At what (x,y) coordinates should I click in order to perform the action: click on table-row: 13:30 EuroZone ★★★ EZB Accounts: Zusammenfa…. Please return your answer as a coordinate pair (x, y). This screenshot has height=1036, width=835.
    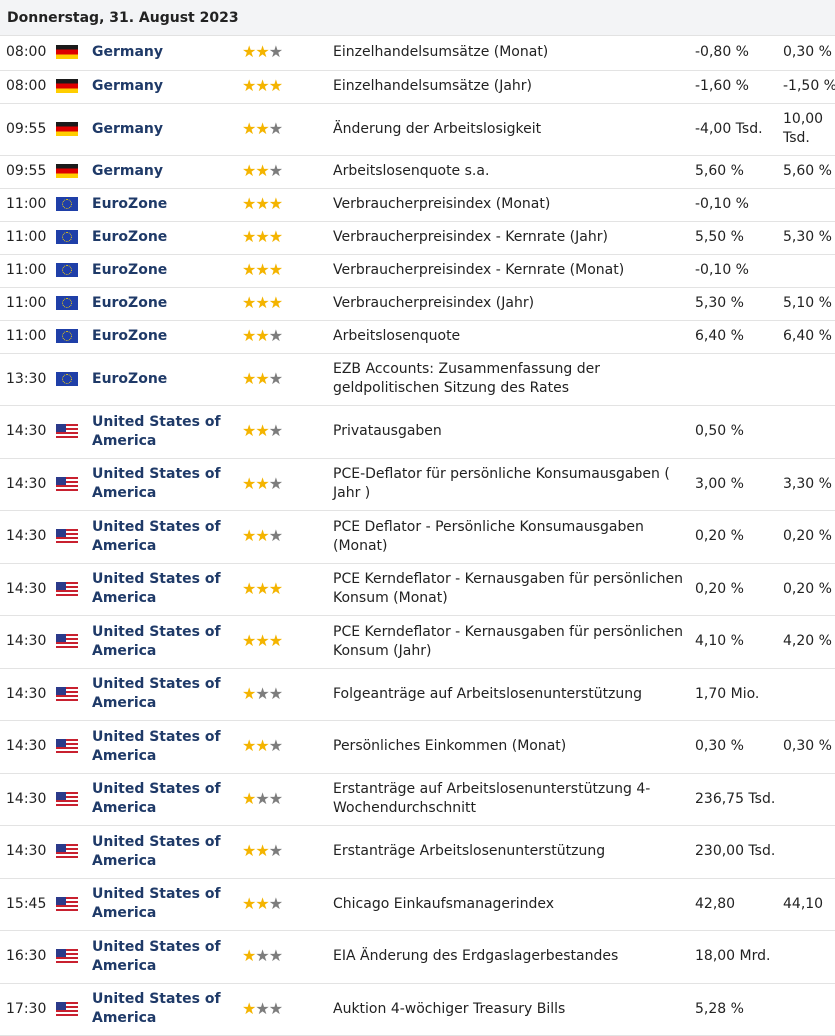
    Looking at the image, I should click on (417, 379).